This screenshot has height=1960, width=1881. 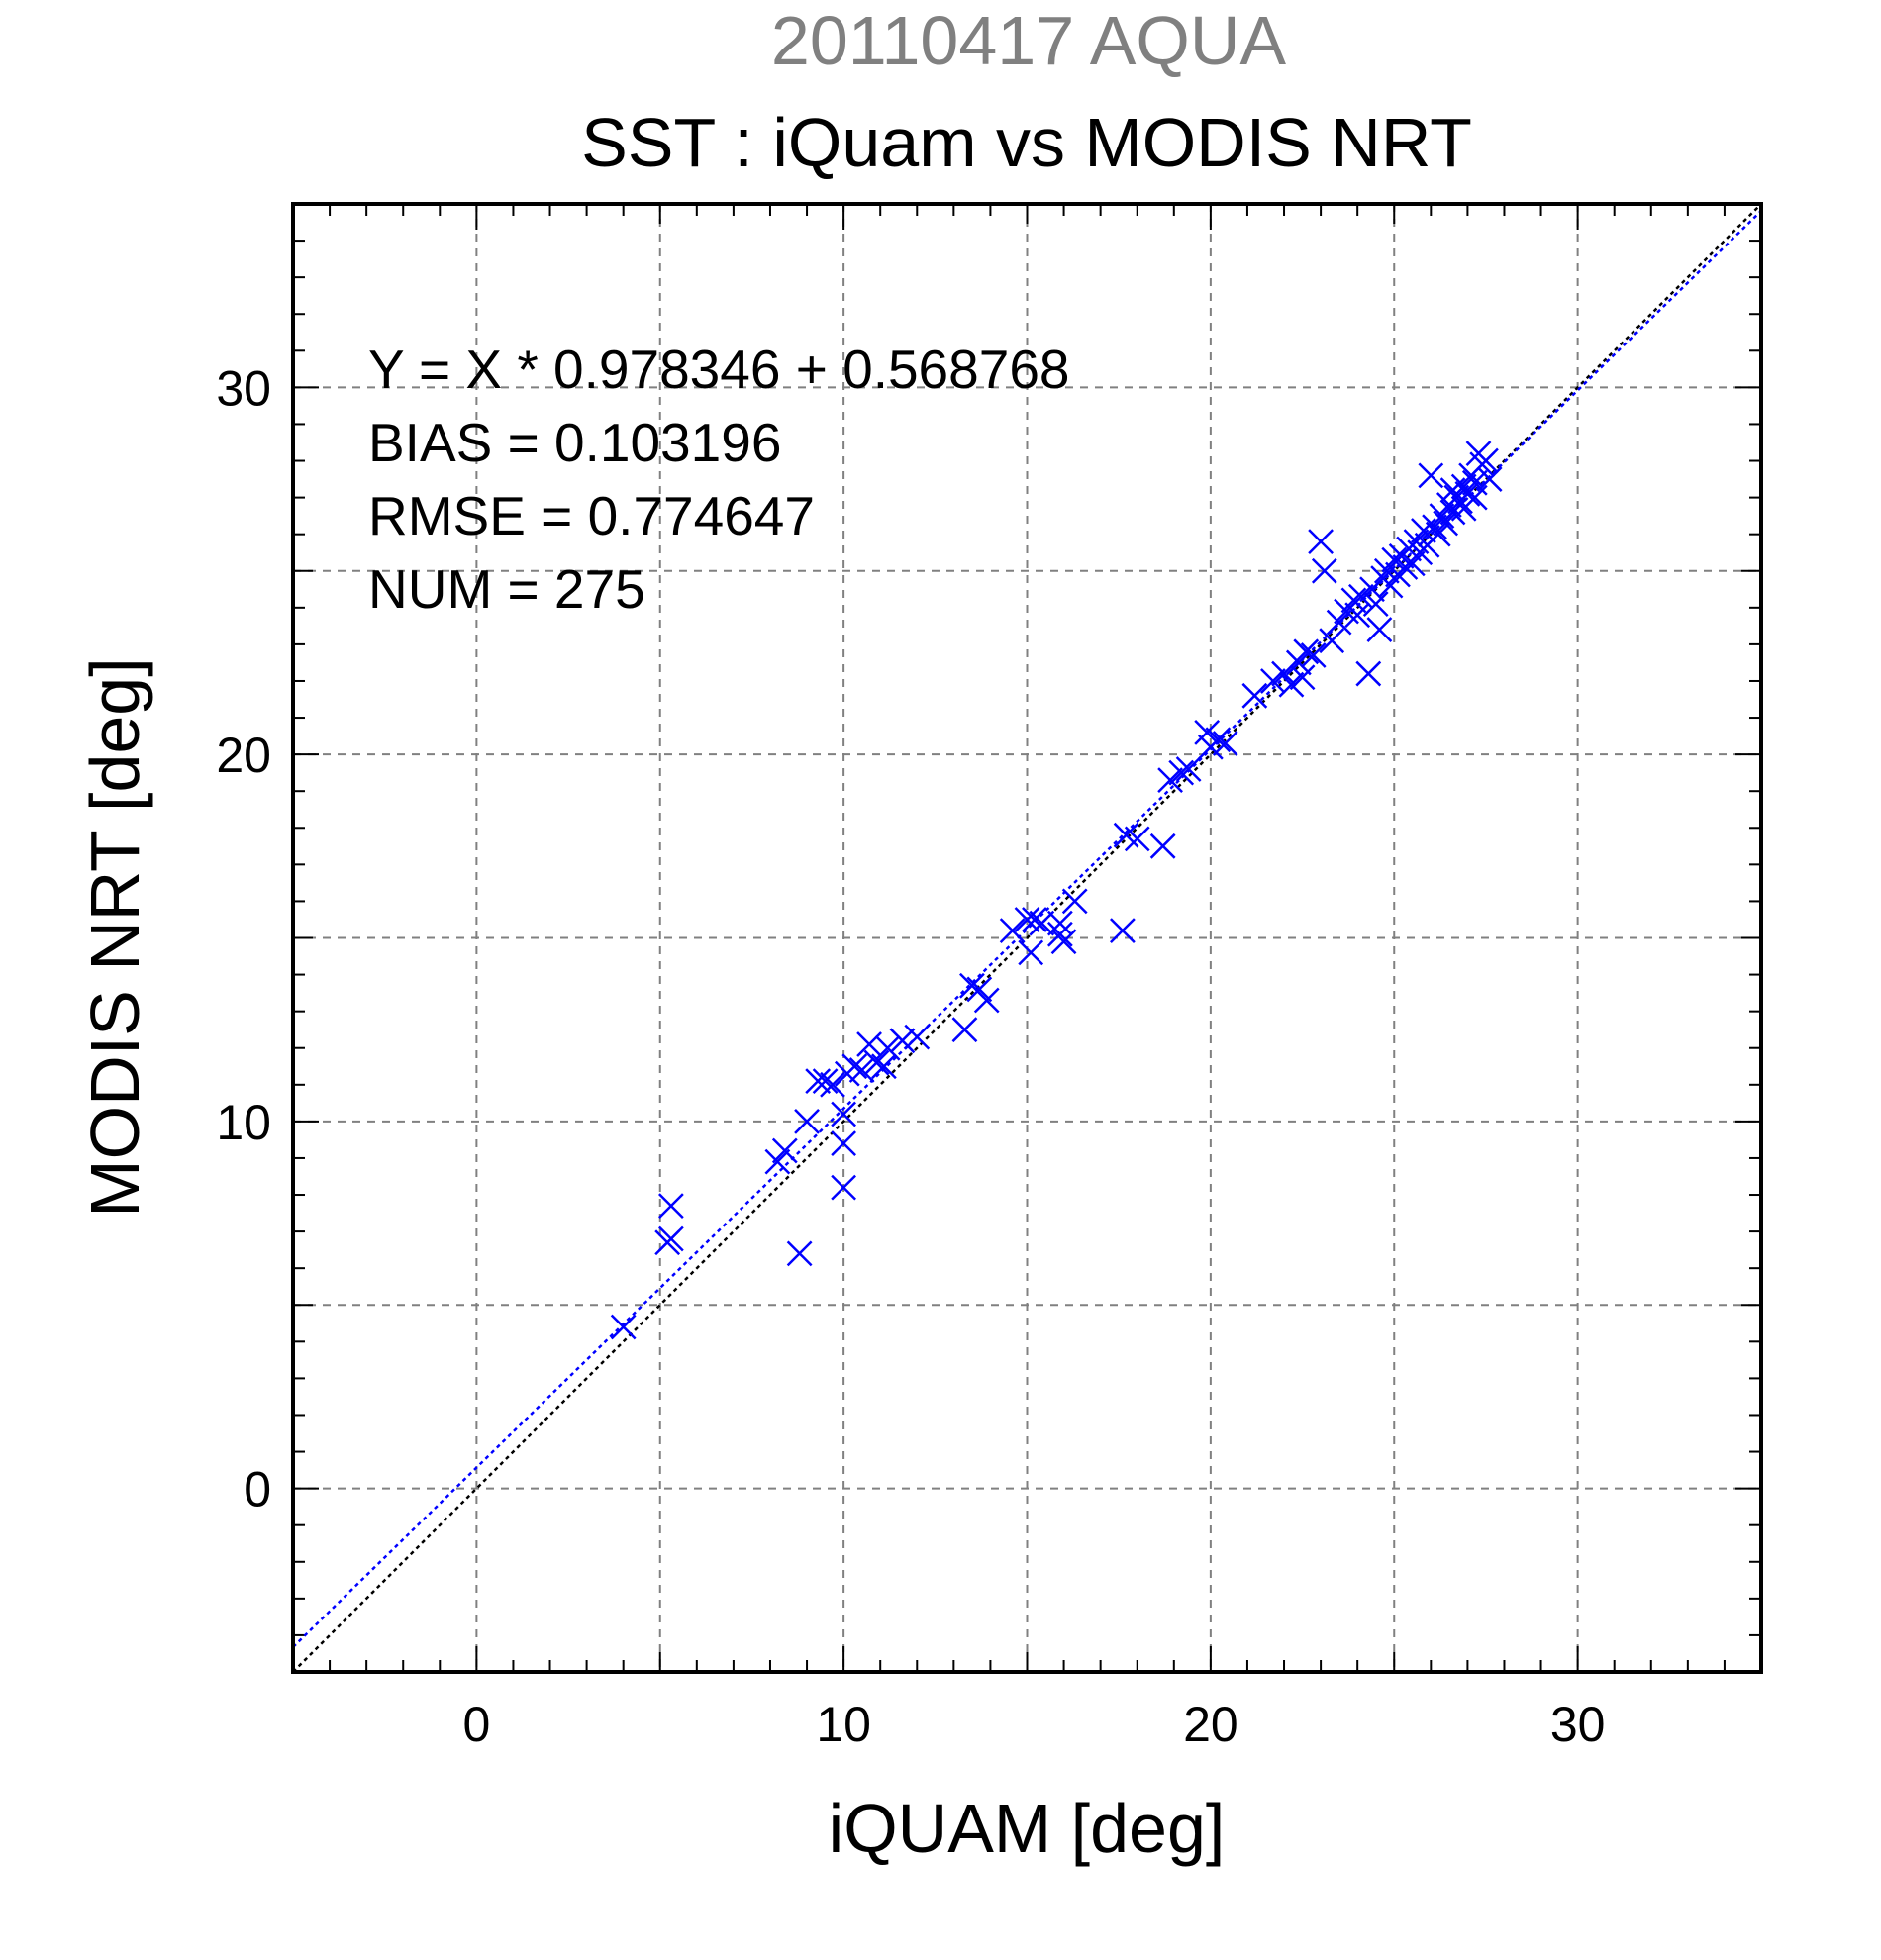 What do you see at coordinates (257, 1490) in the screenshot?
I see `y-tick-label: 0` at bounding box center [257, 1490].